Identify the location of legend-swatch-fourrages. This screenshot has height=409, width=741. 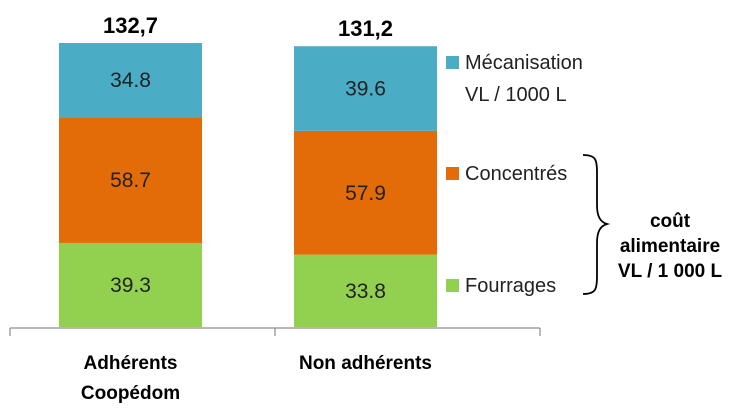
(452, 285).